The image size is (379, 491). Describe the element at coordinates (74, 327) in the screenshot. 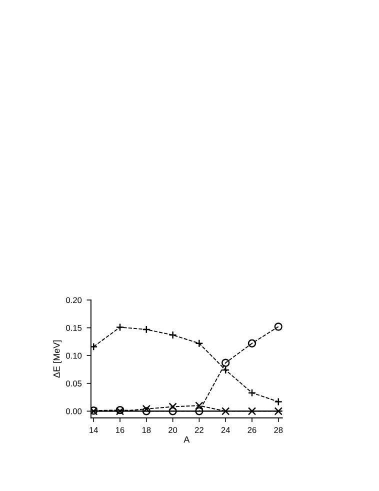

I see `y-tick-label: 0.15` at that location.